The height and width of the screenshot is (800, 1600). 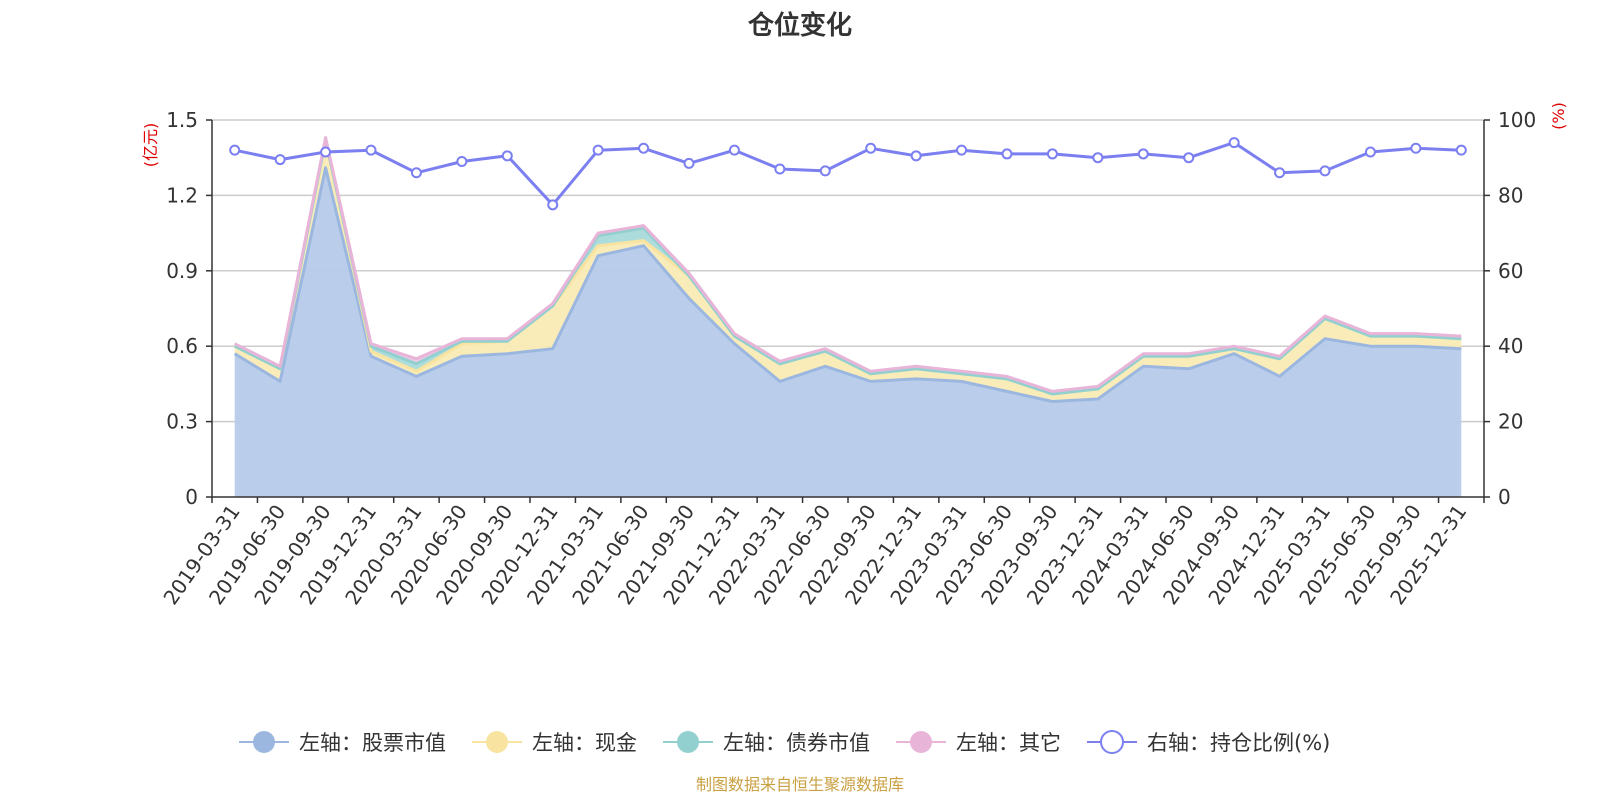 I want to click on left-tick-label: 1.2, so click(x=182, y=195).